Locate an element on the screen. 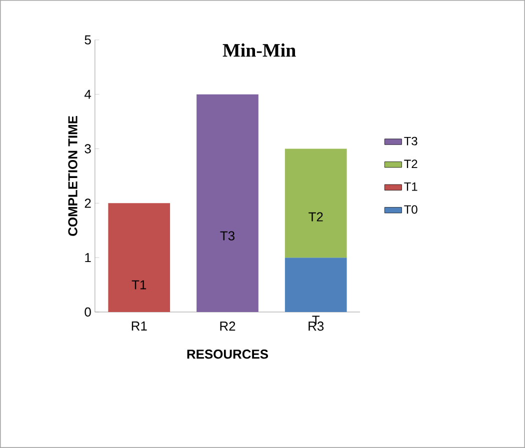  legend-label: T1 is located at coordinates (411, 186).